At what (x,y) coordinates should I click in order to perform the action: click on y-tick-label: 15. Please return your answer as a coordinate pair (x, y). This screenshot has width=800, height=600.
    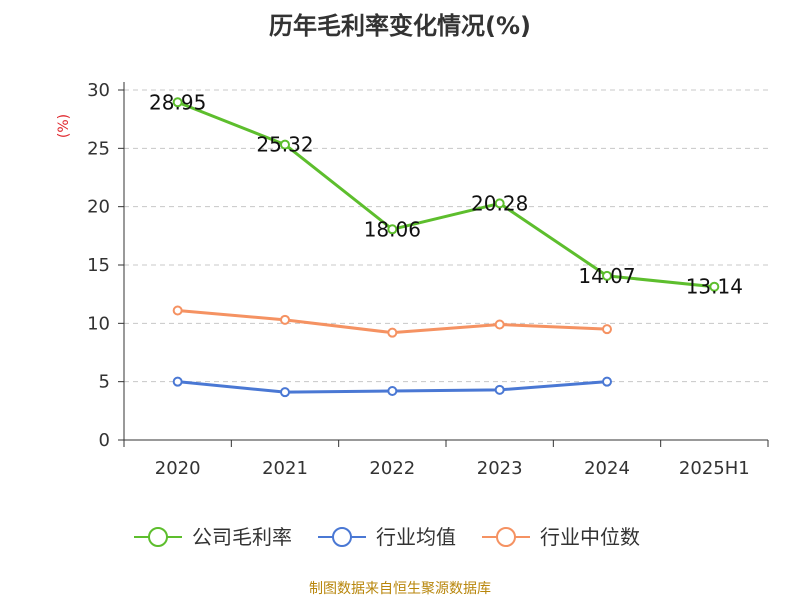
    Looking at the image, I should click on (98, 265).